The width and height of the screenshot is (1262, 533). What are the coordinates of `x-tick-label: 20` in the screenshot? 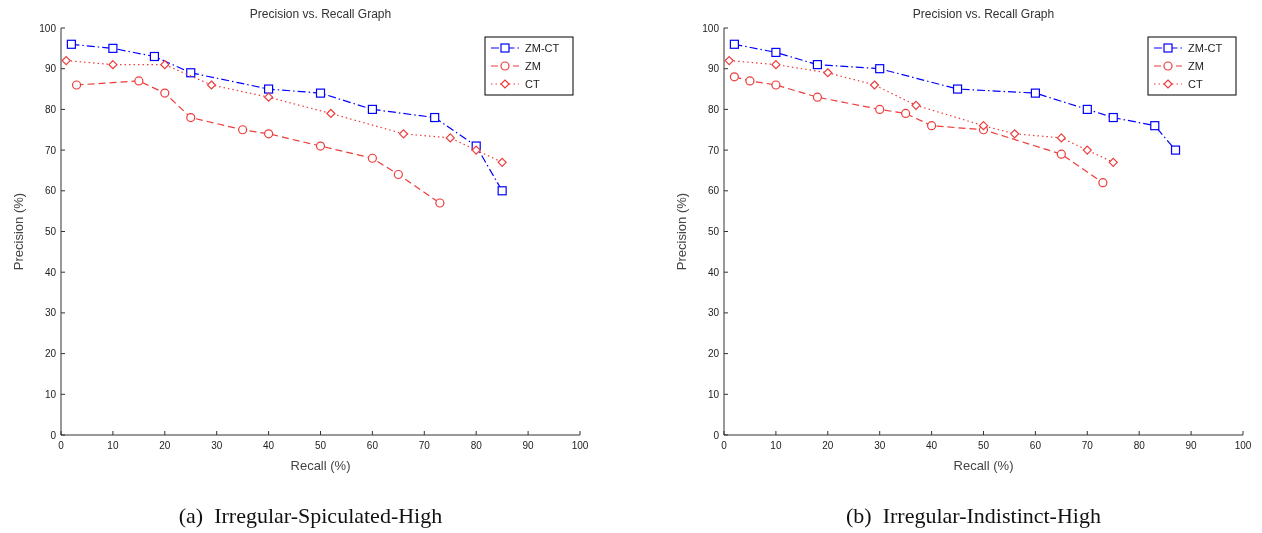 It's located at (828, 445).